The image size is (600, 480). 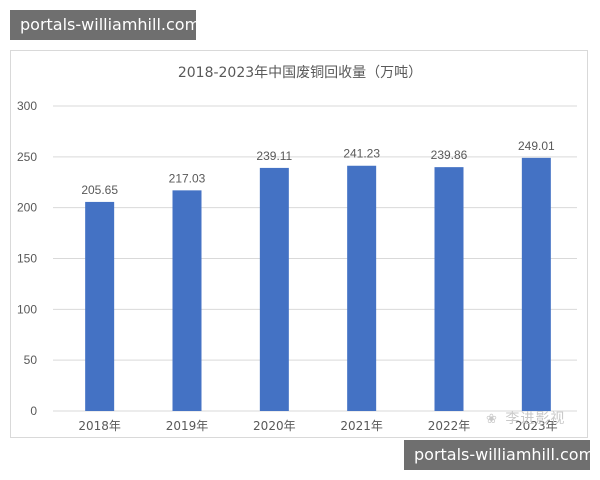 I want to click on y-tick-label: 100, so click(x=27, y=309).